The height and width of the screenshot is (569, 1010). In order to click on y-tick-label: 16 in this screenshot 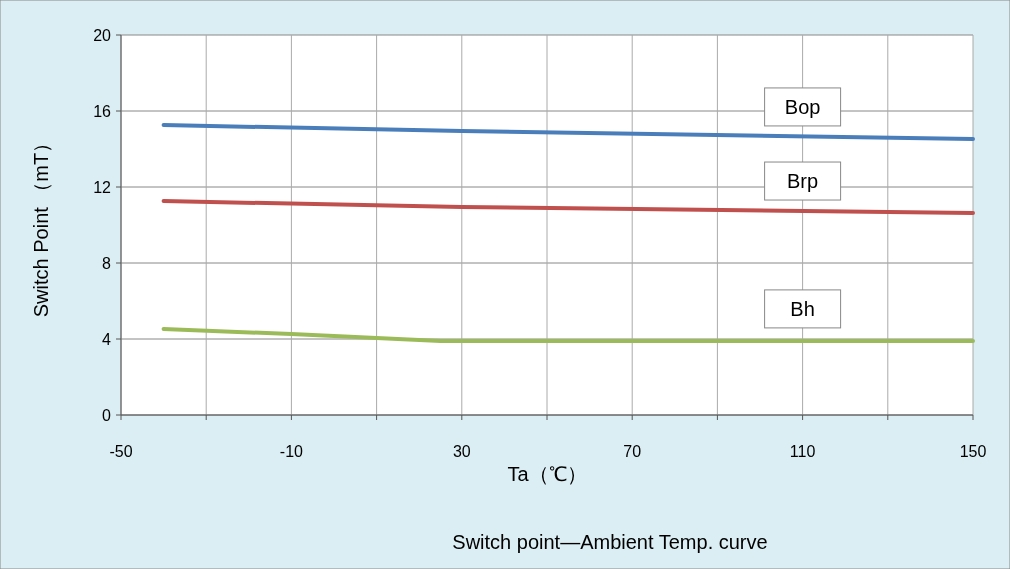, I will do `click(102, 111)`.